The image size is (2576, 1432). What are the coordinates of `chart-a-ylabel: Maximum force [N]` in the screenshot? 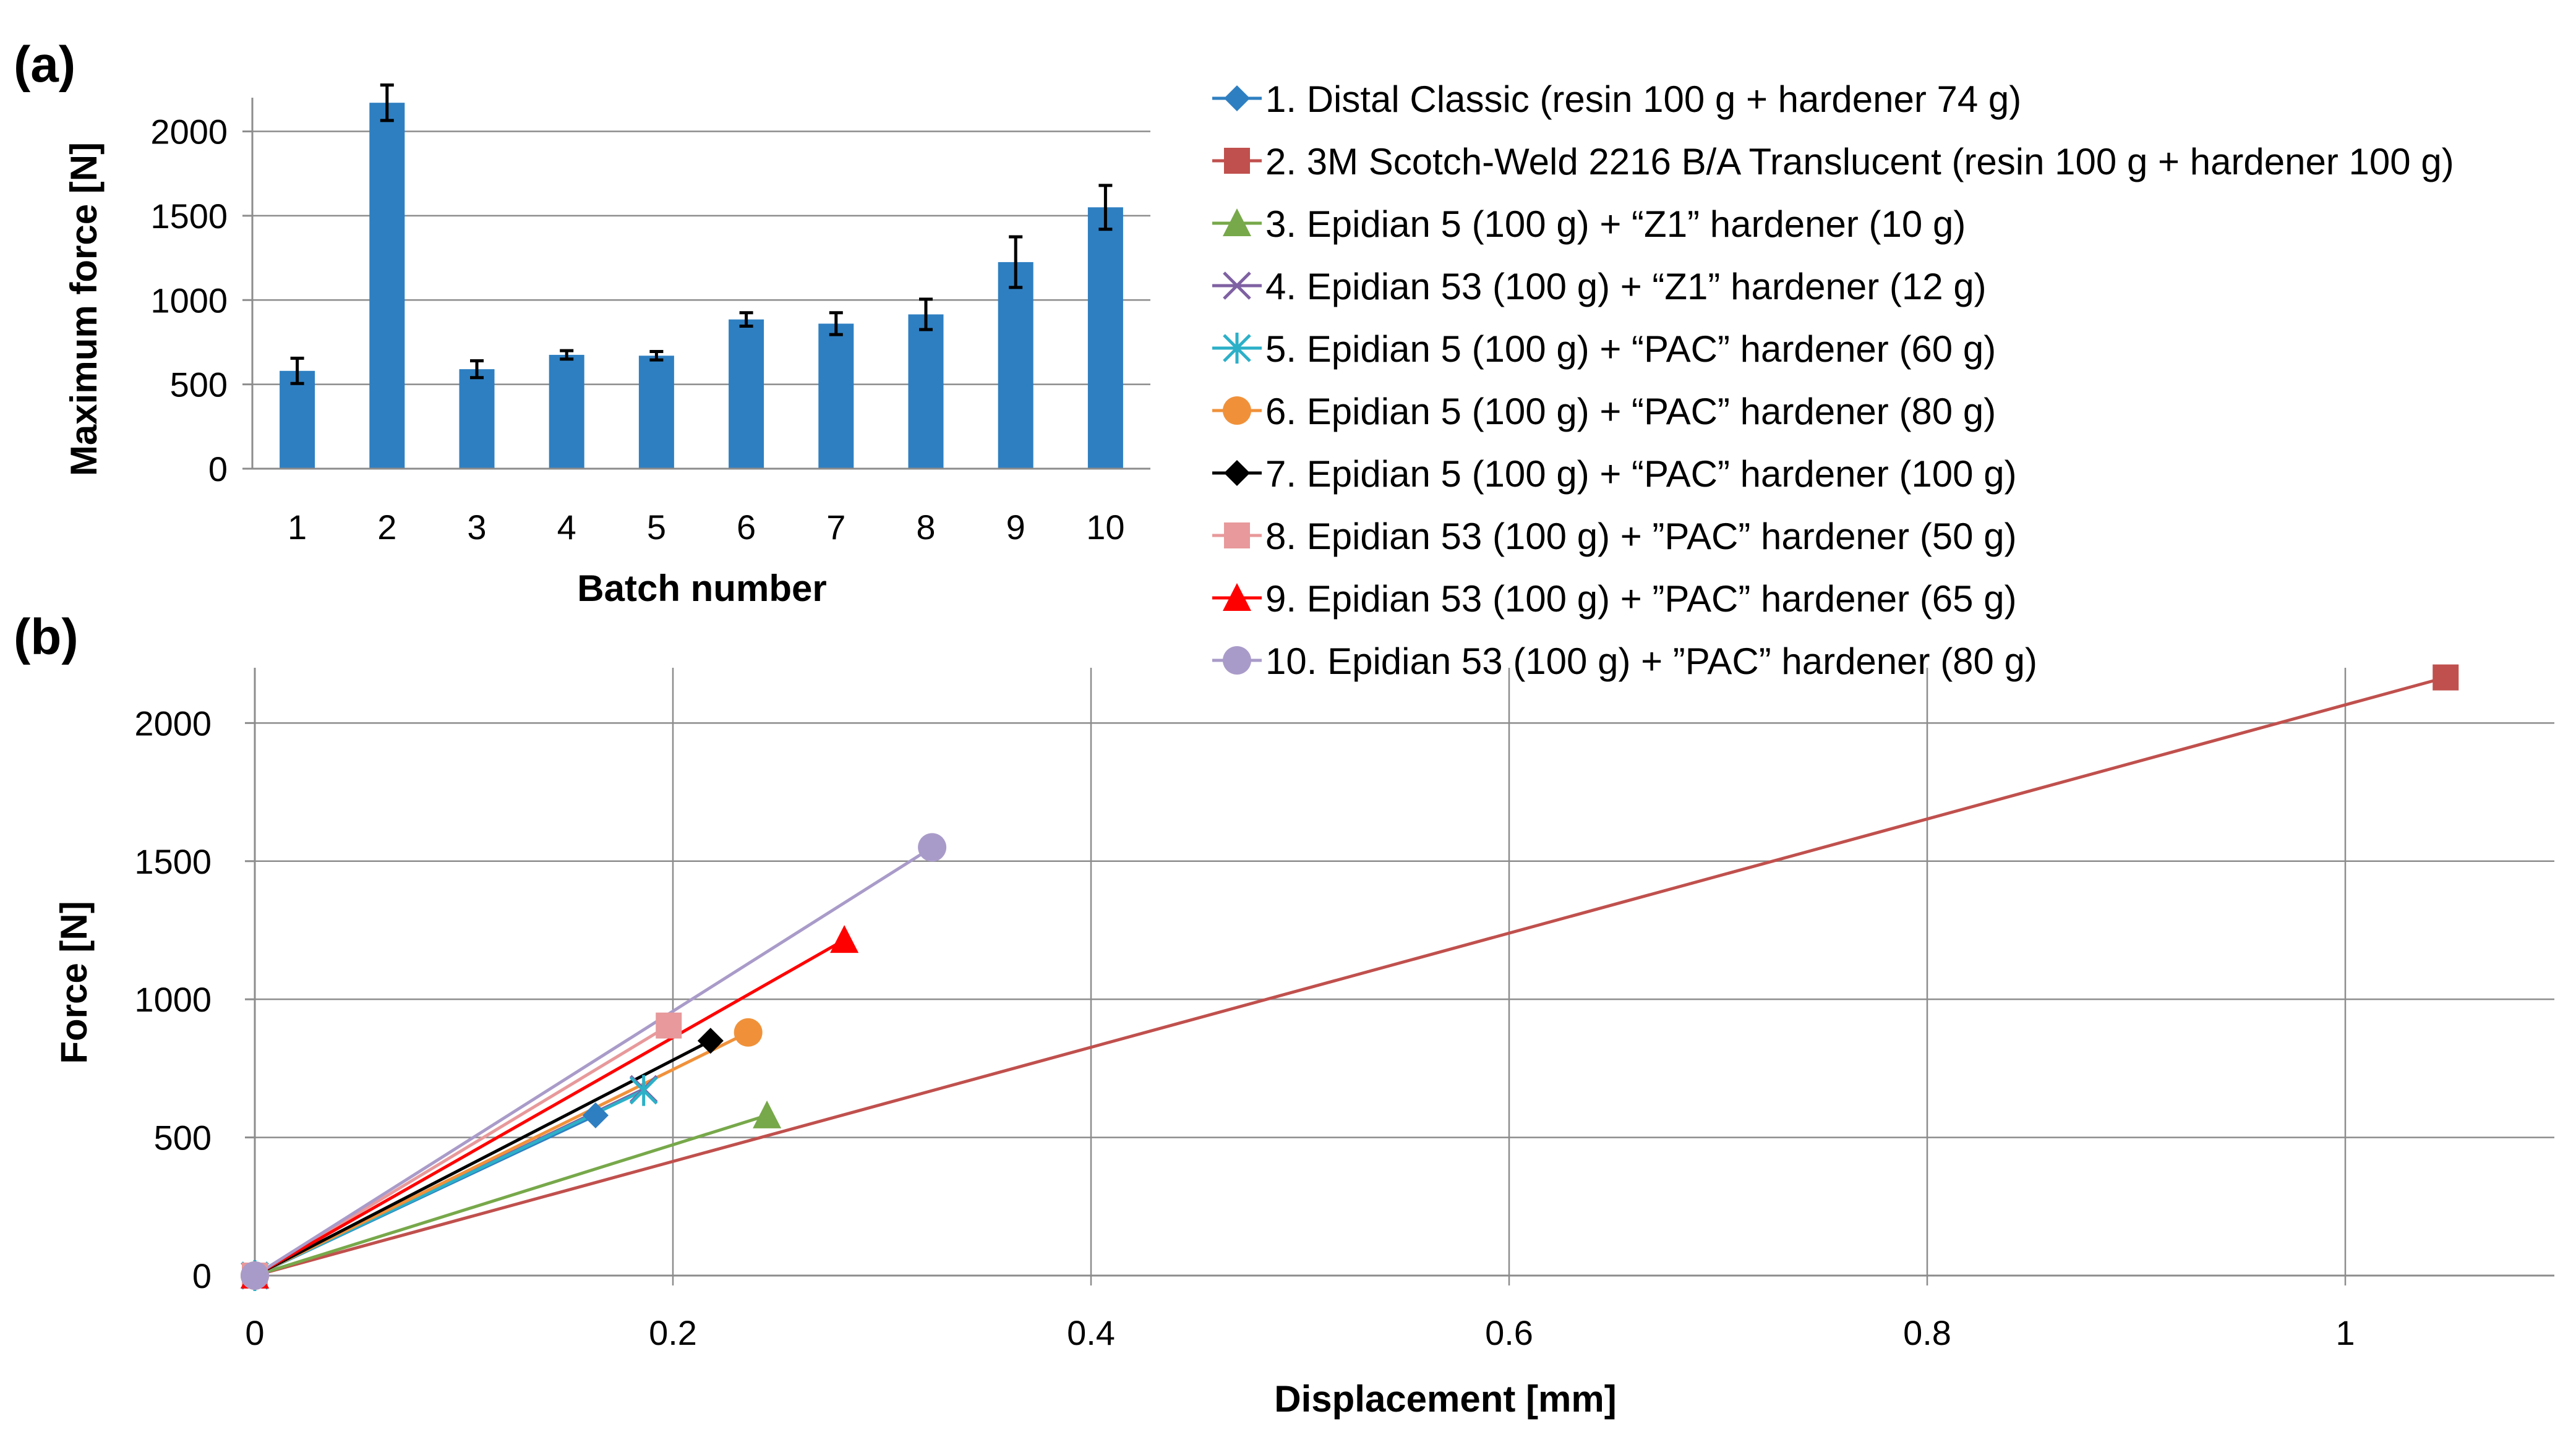 It's located at (84, 309).